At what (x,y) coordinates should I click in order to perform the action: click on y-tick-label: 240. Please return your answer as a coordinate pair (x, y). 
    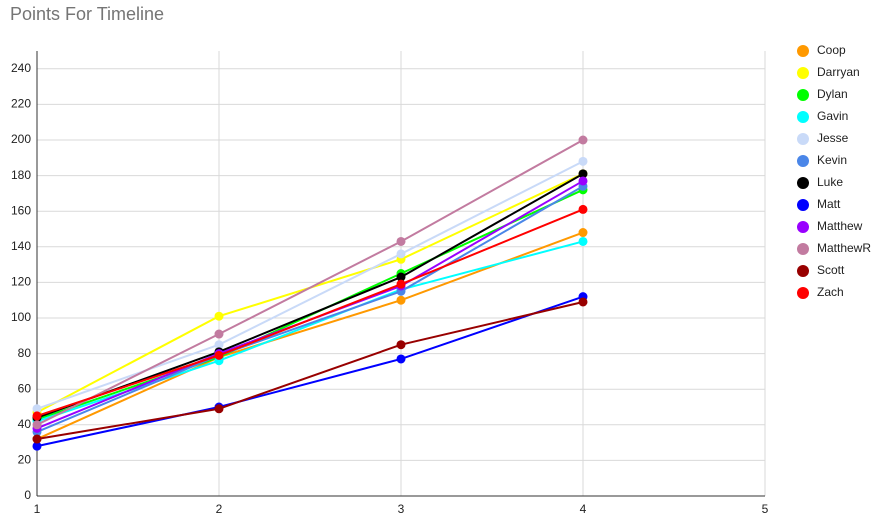
    Looking at the image, I should click on (21, 68).